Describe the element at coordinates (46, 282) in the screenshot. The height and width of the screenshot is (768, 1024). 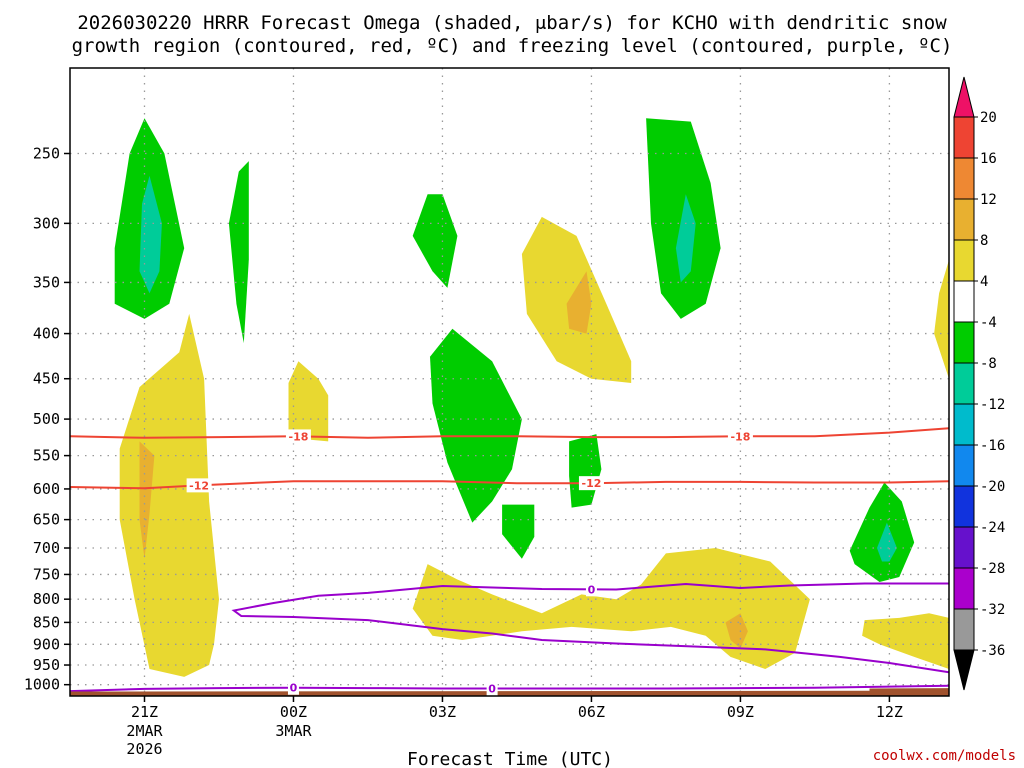
I see `y-tick-label: 350` at that location.